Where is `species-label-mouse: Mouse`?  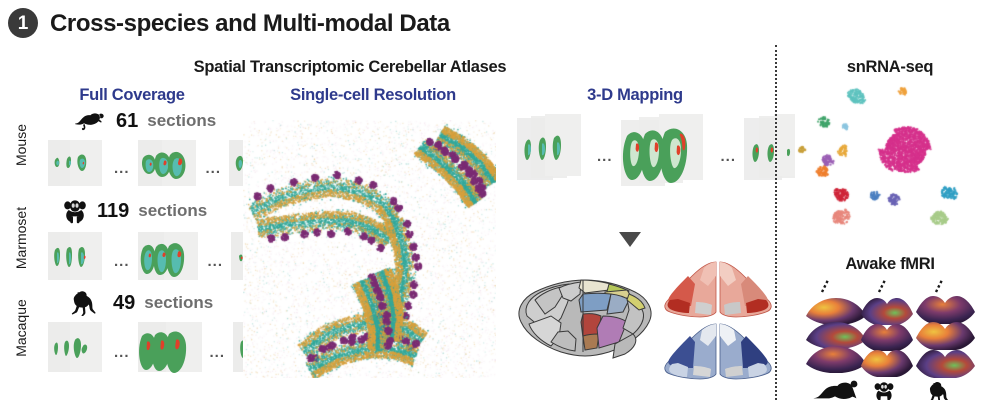 species-label-mouse: Mouse is located at coordinates (21, 145).